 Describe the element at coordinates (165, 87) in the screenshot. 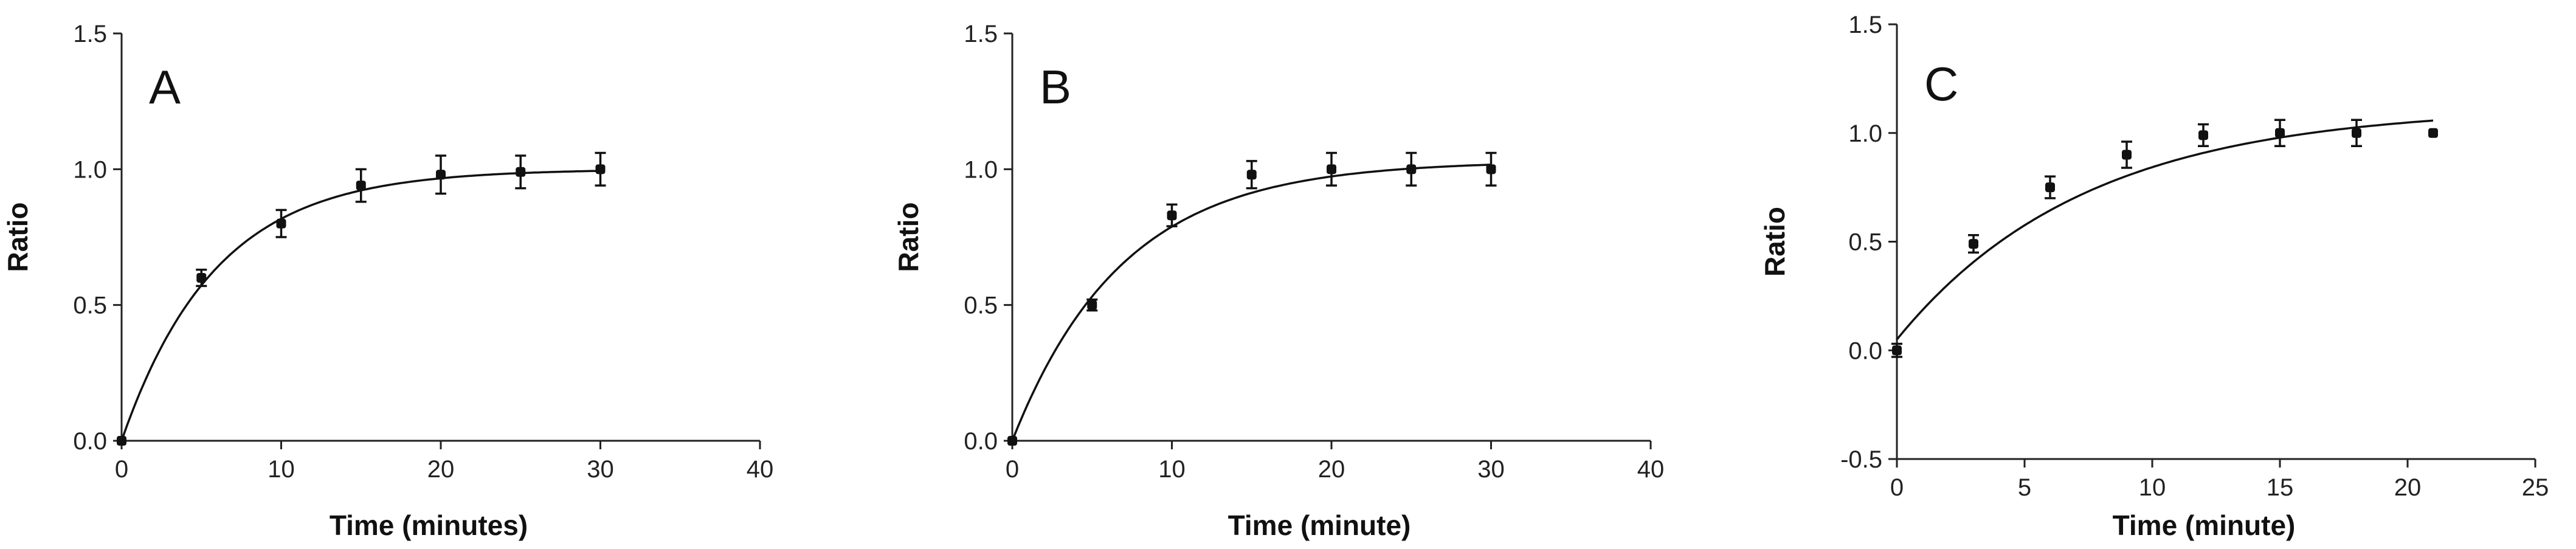

I see `panel-letter: A` at that location.